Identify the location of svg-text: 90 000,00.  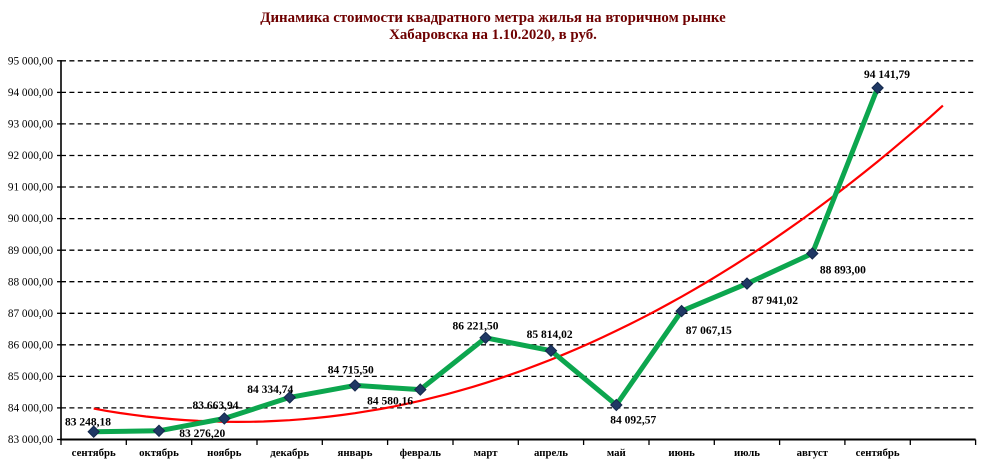
(31, 219).